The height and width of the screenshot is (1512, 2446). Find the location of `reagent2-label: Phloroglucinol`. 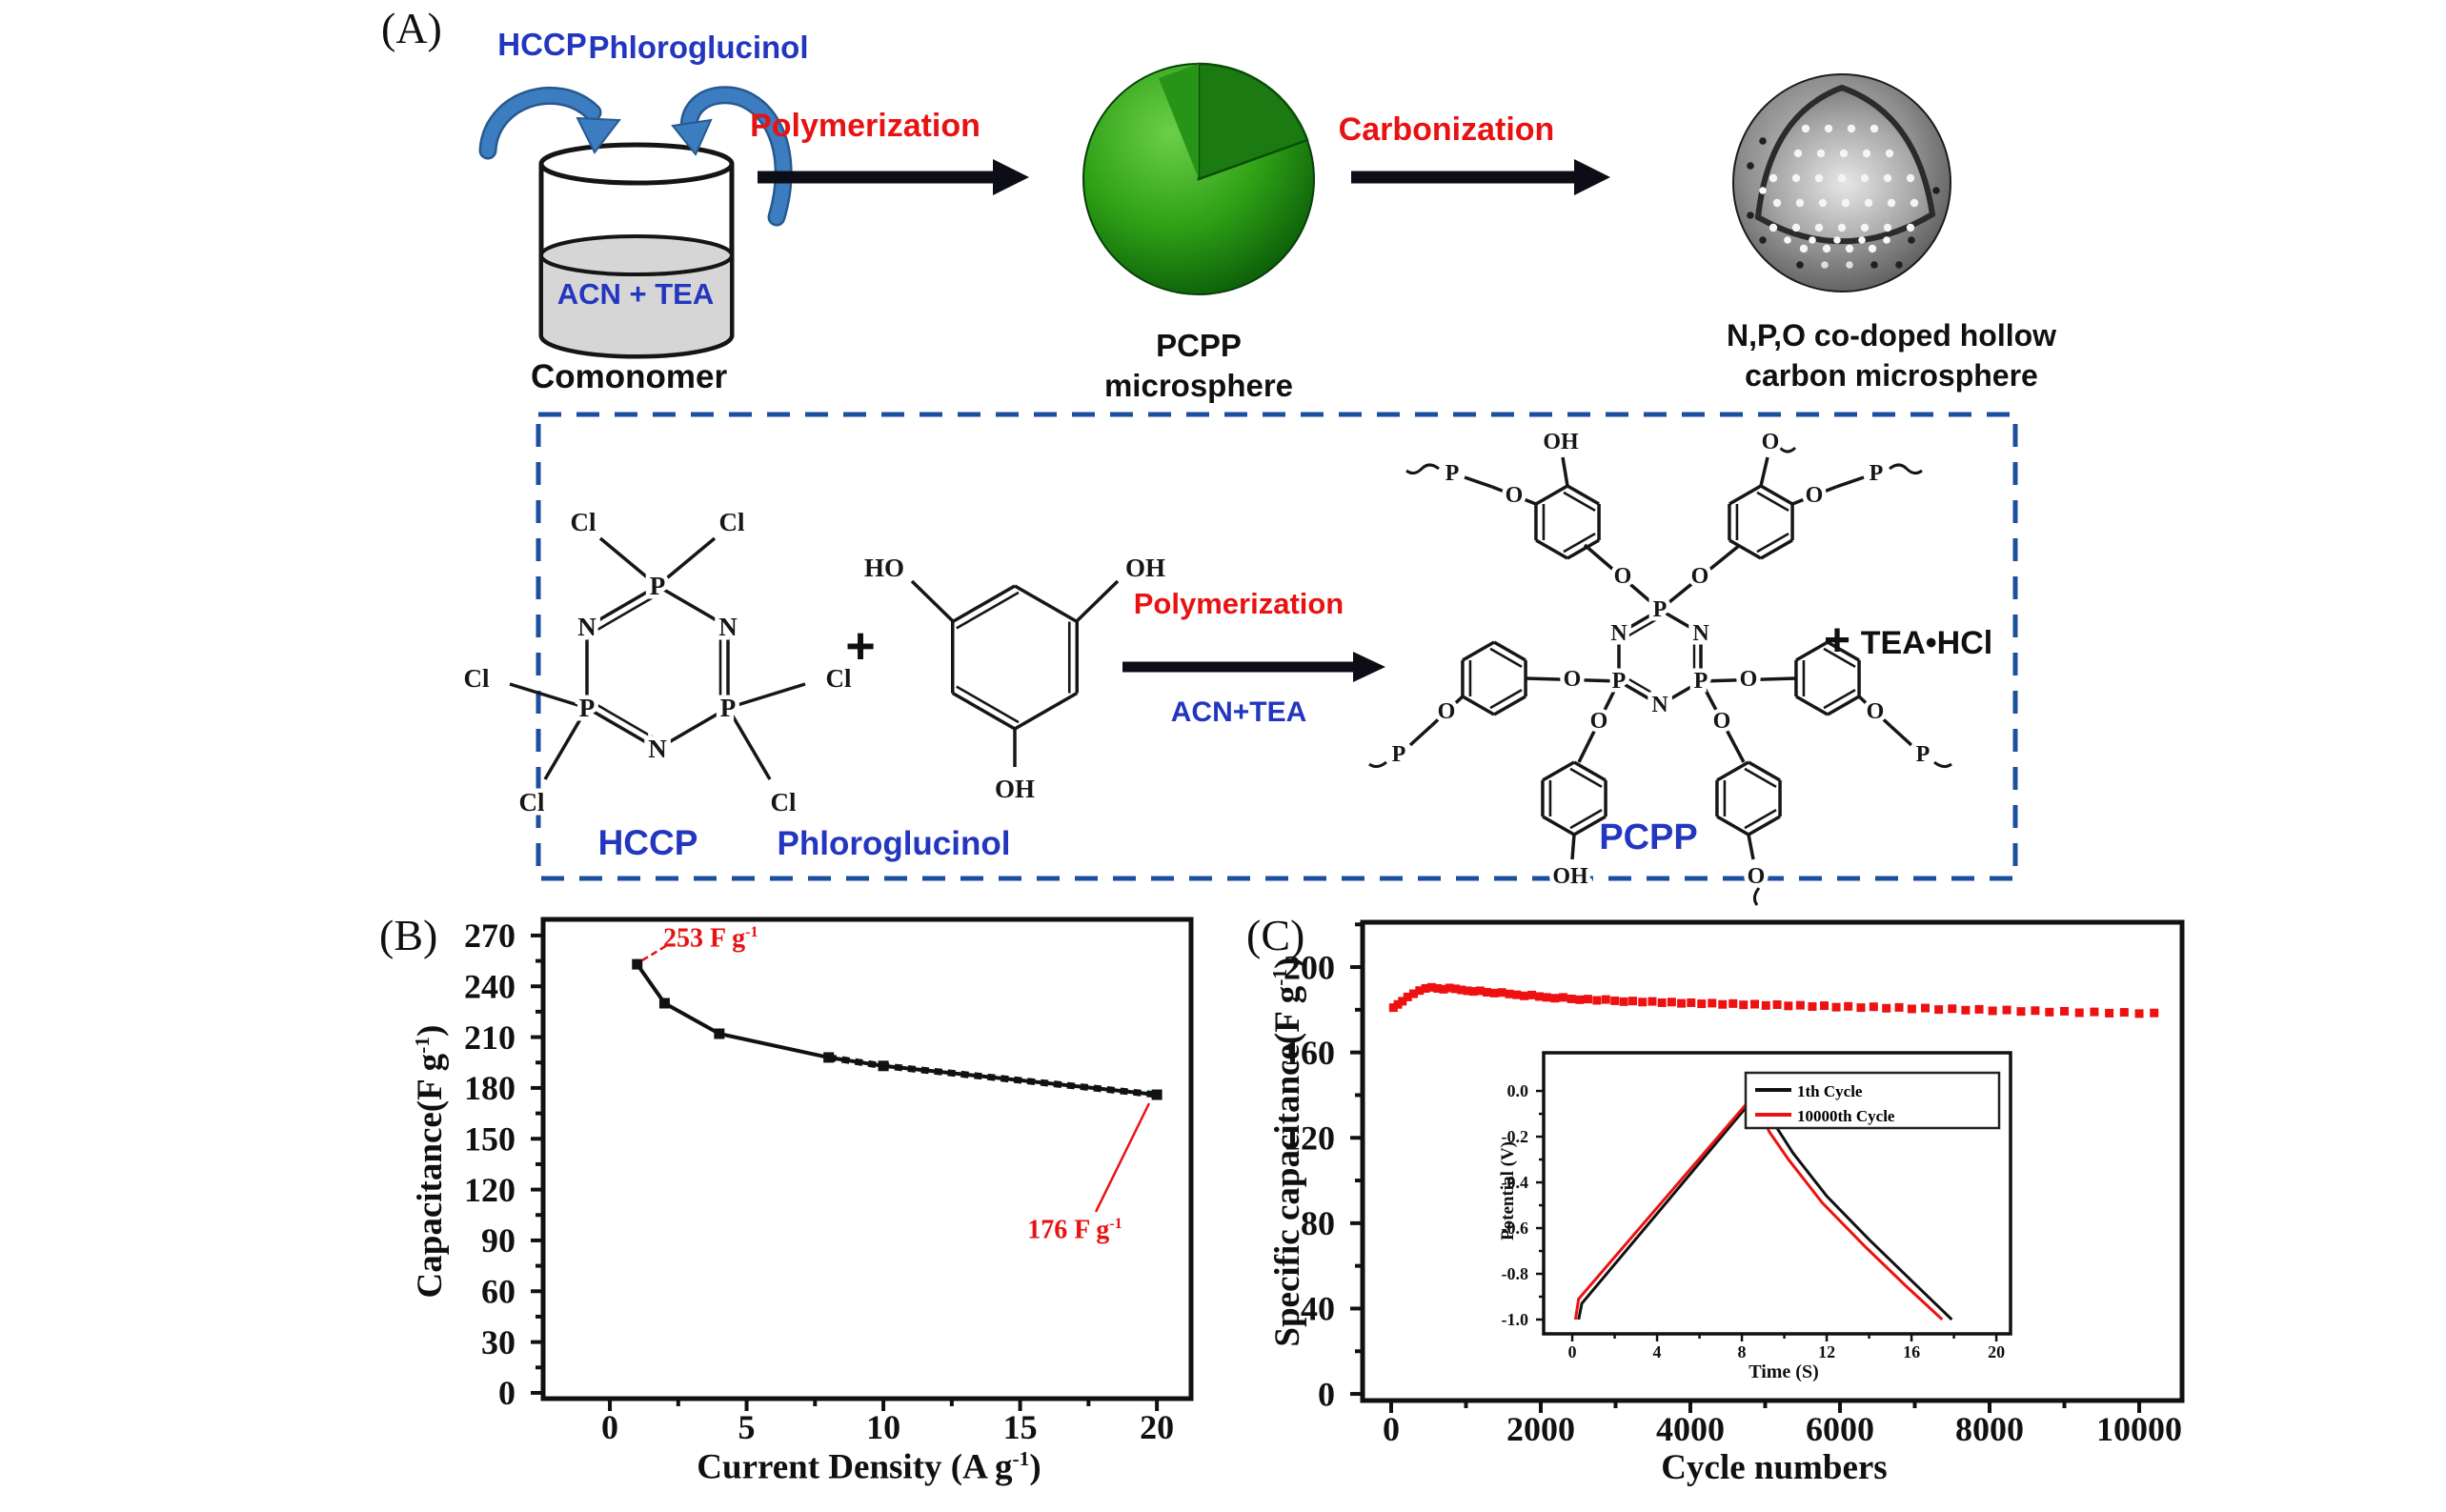

reagent2-label: Phloroglucinol is located at coordinates (699, 48).